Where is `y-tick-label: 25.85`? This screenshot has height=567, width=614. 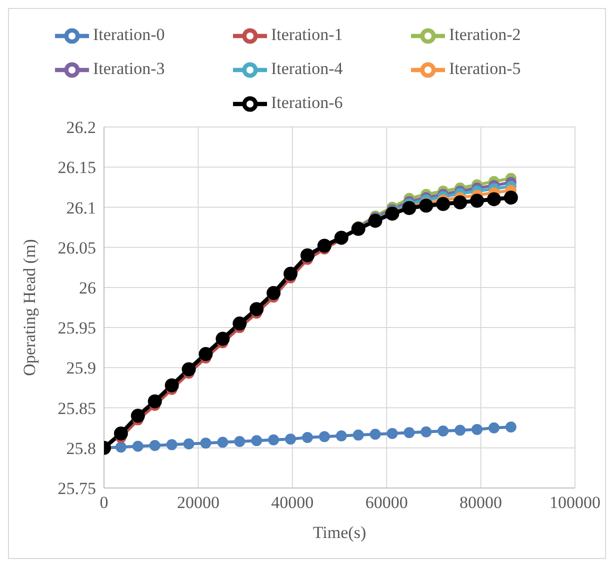 y-tick-label: 25.85 is located at coordinates (77, 408).